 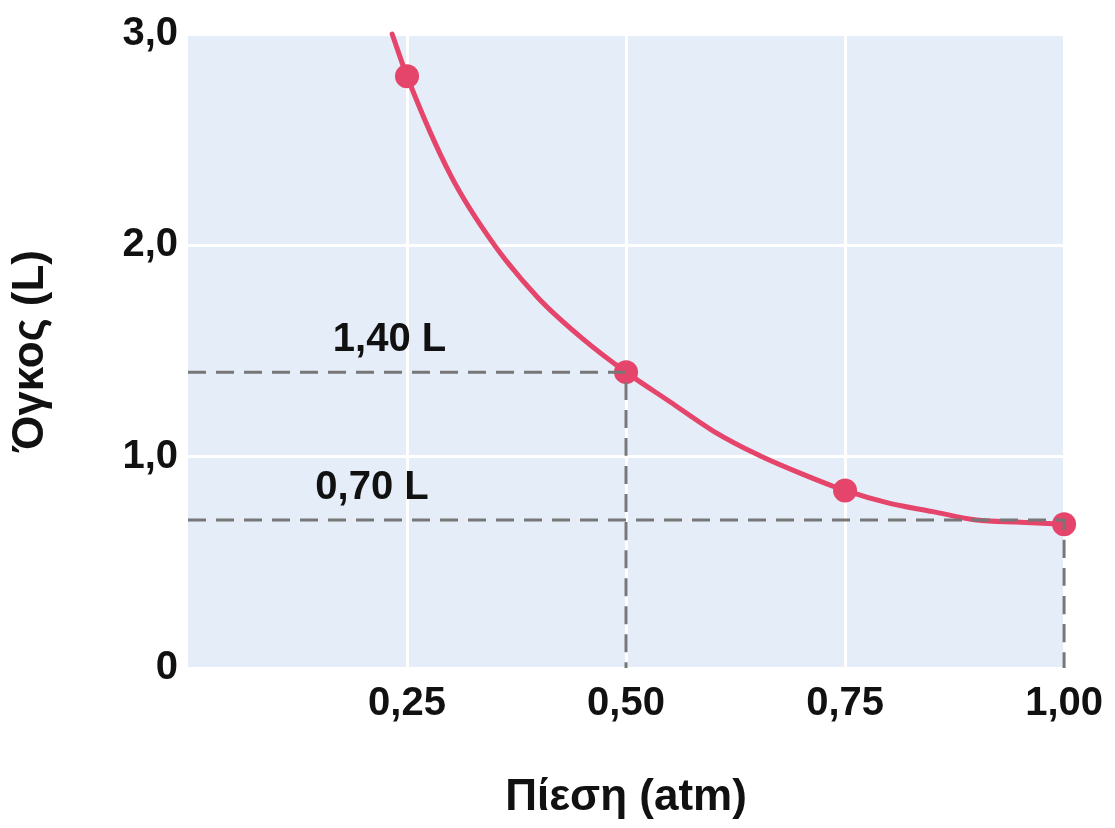 What do you see at coordinates (1064, 701) in the screenshot?
I see `x-tick-label: 1,00` at bounding box center [1064, 701].